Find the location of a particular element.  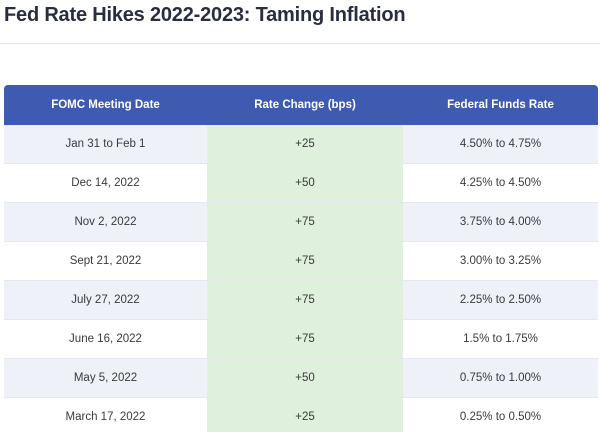

table-row: Sept 21, 2022 +75 3.00% to 3.25% is located at coordinates (301, 261).